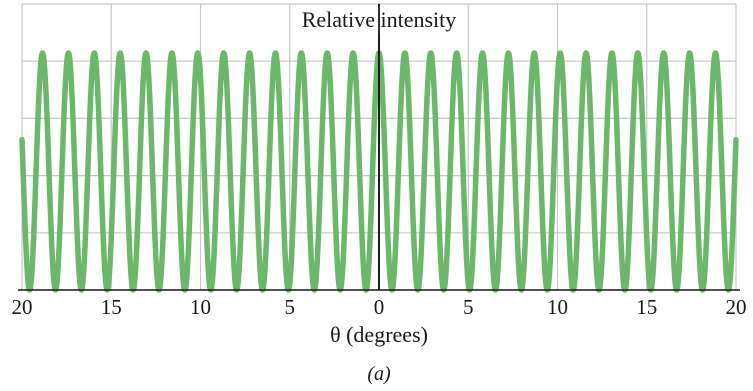 This screenshot has height=391, width=753. What do you see at coordinates (379, 374) in the screenshot?
I see `panel-label: (a)` at bounding box center [379, 374].